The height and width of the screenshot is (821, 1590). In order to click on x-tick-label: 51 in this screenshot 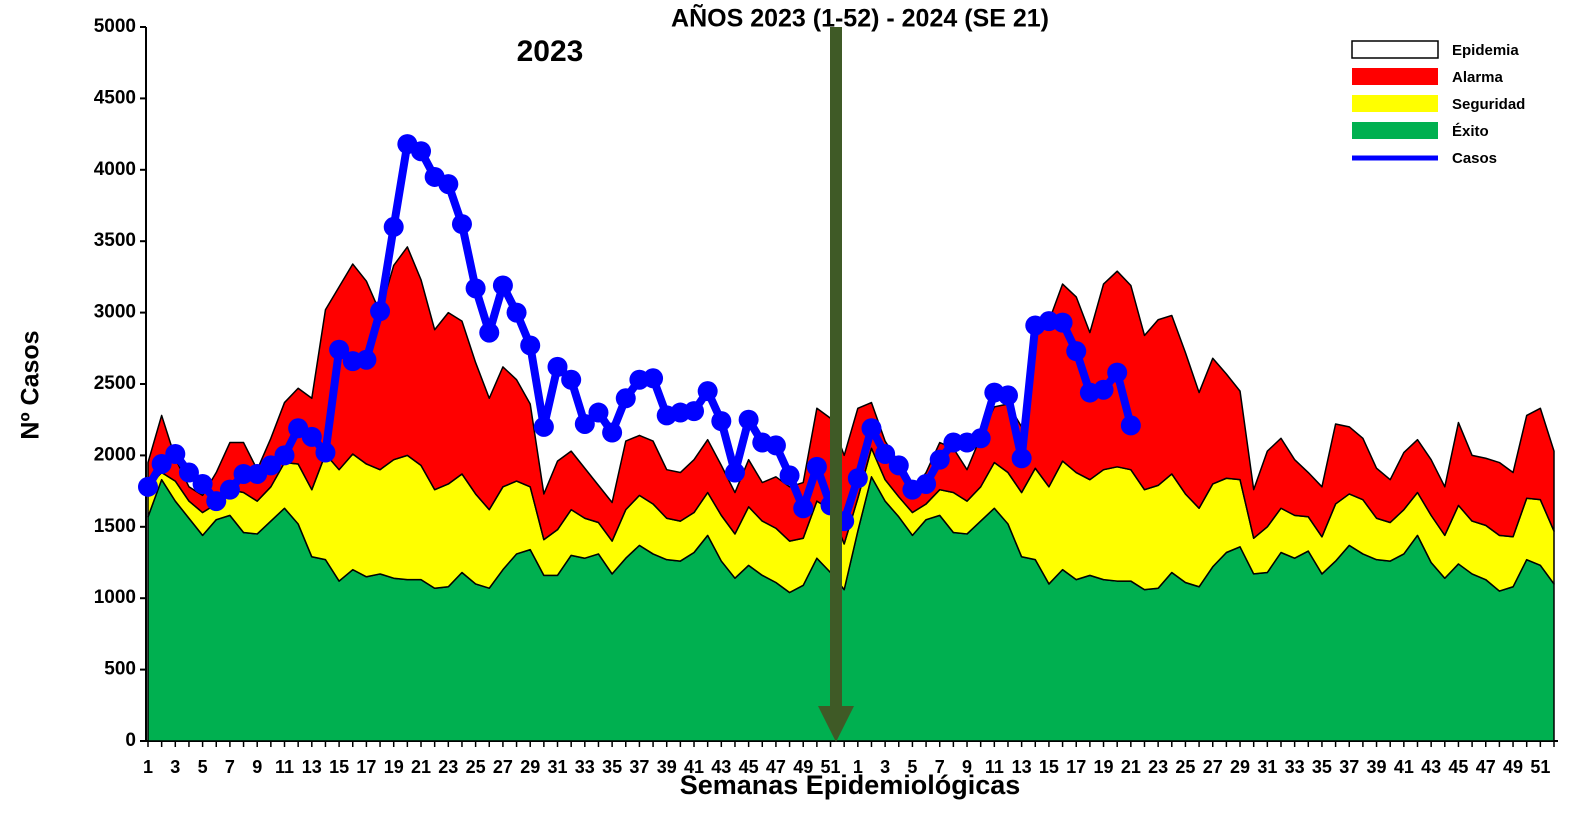, I will do `click(831, 767)`.